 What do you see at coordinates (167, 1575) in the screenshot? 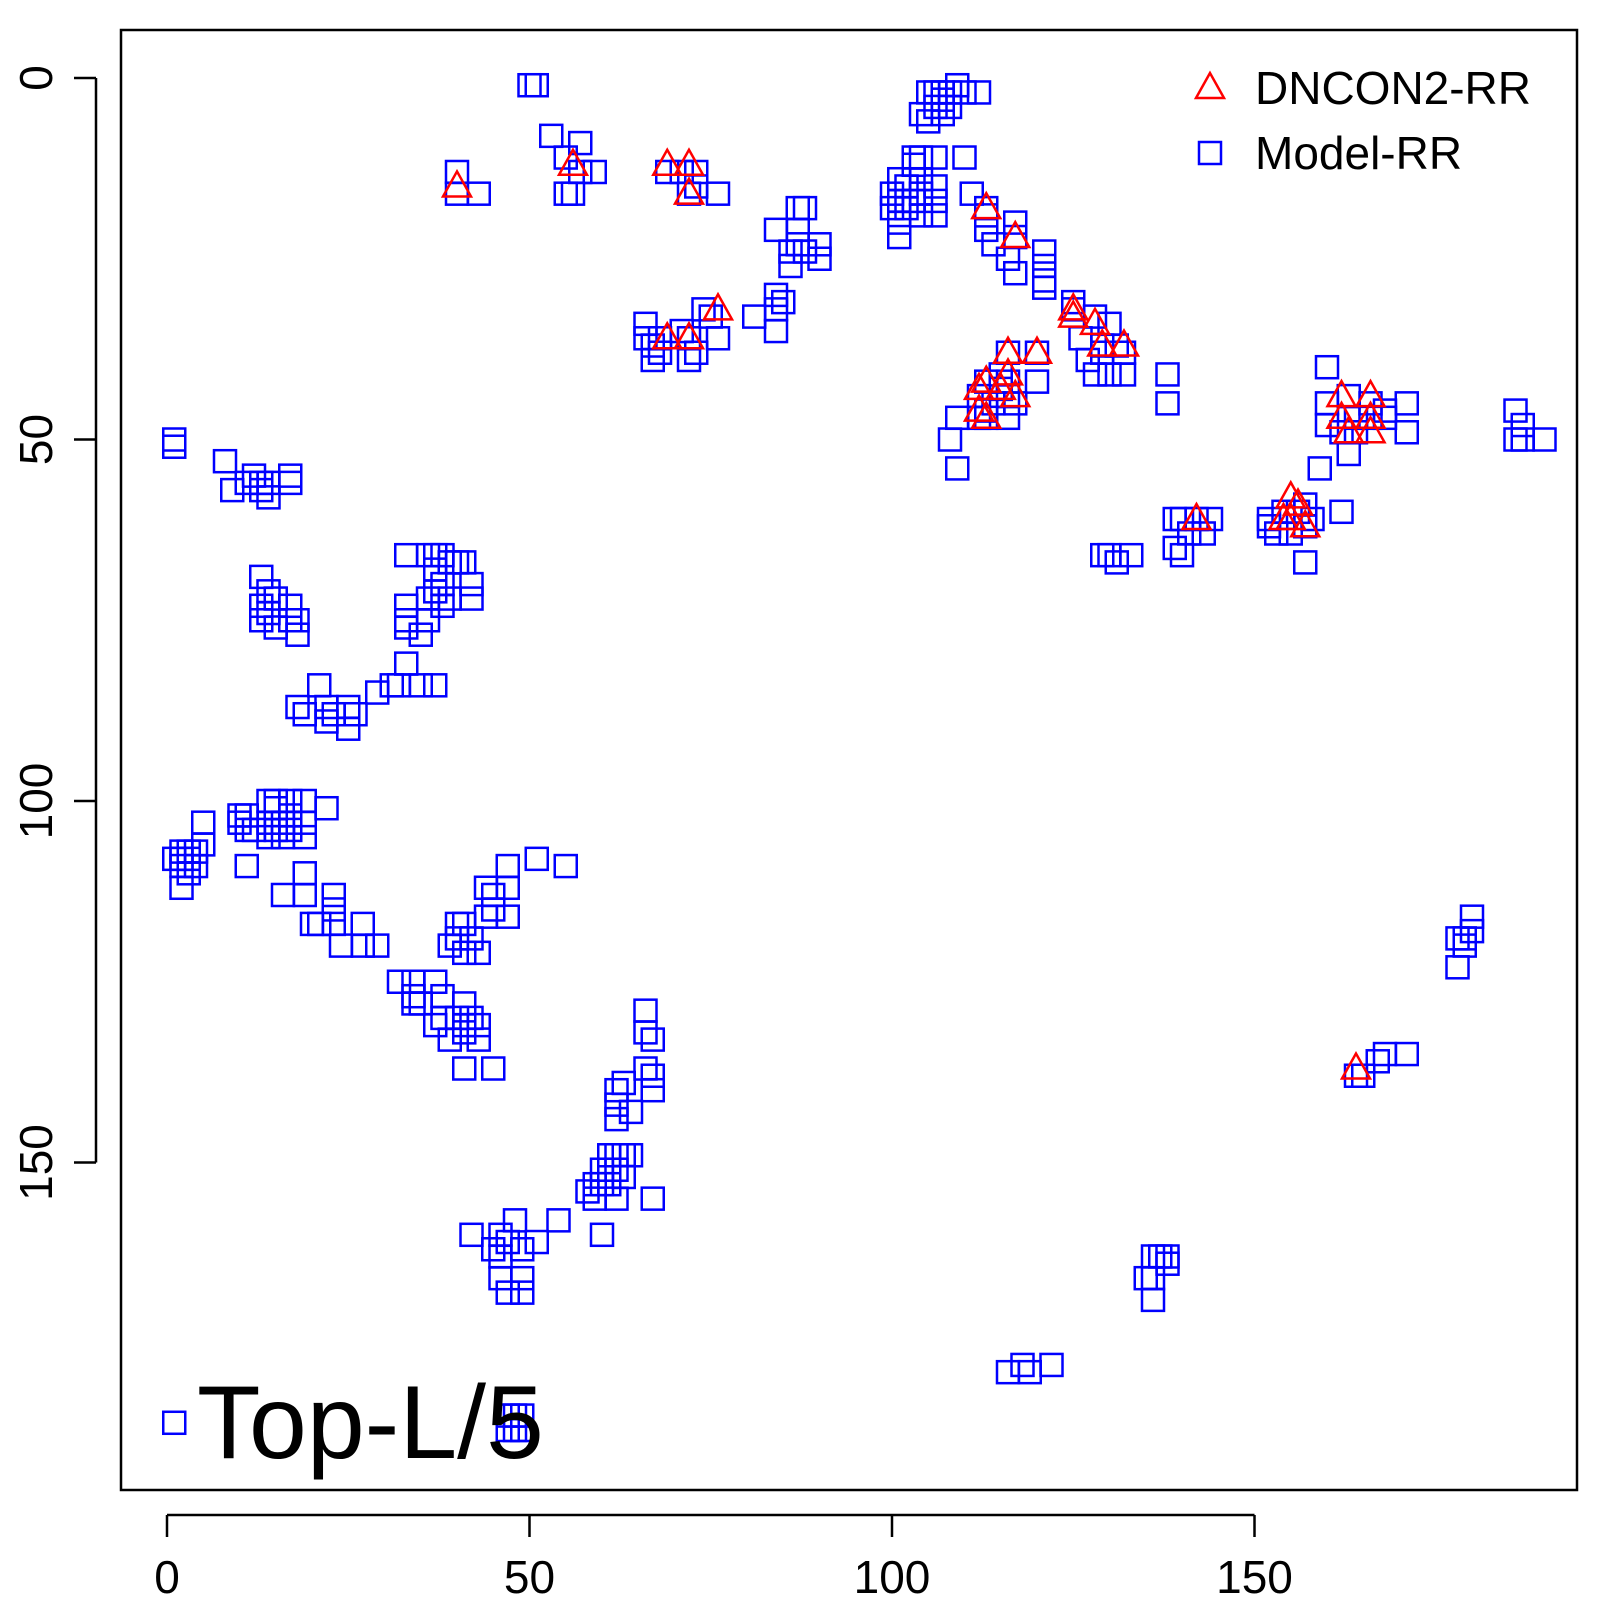
I see `x-tick-label: 0` at bounding box center [167, 1575].